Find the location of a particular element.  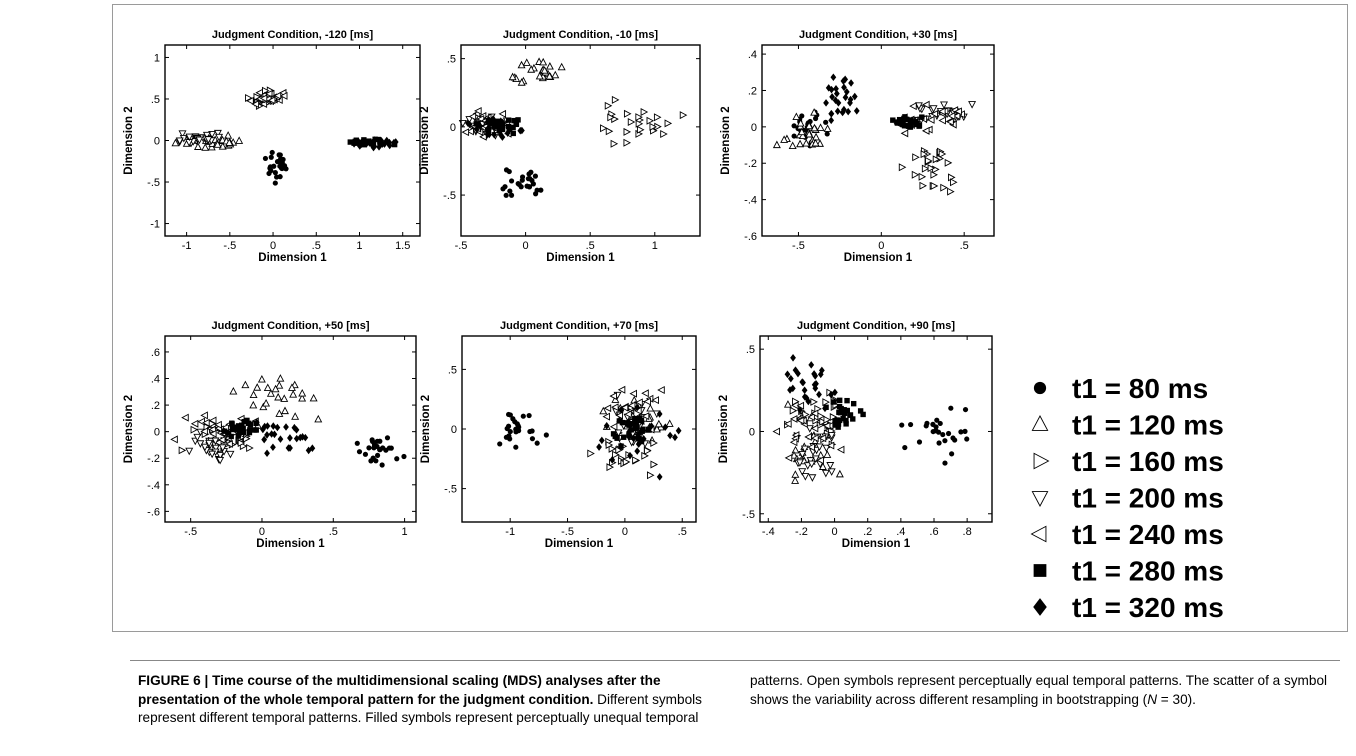

y-tick-label: -.5 is located at coordinates (449, 196).